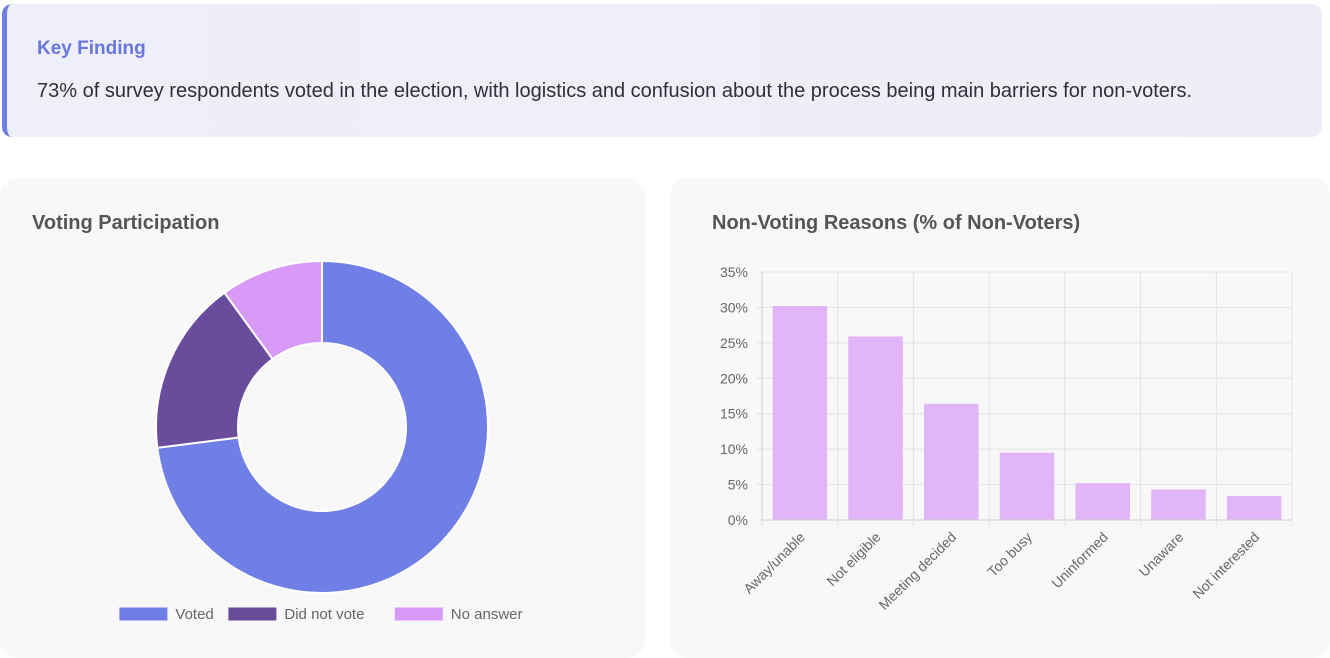  What do you see at coordinates (487, 614) in the screenshot?
I see `legend-label-no-answer: No answer` at bounding box center [487, 614].